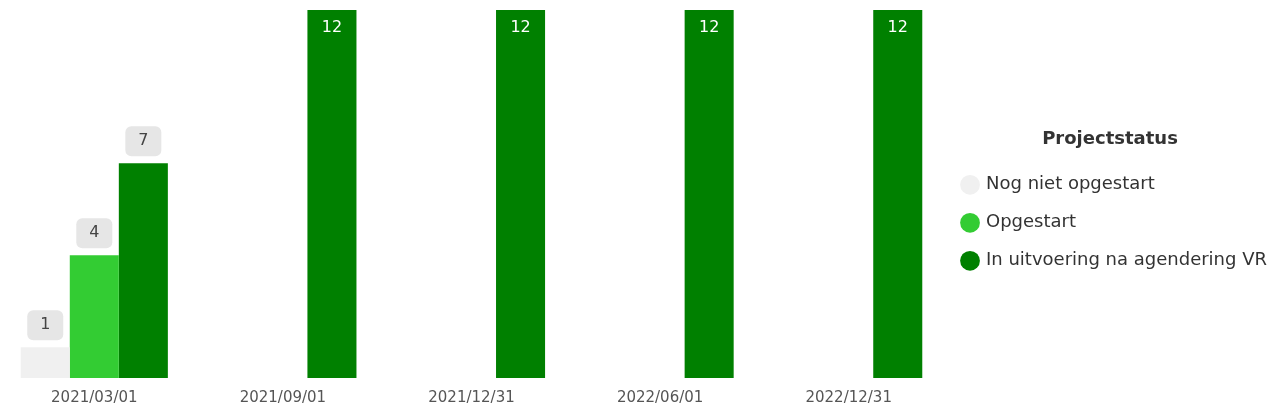 This screenshot has width=1287, height=410. What do you see at coordinates (94, 232) in the screenshot?
I see `data-label: 4` at bounding box center [94, 232].